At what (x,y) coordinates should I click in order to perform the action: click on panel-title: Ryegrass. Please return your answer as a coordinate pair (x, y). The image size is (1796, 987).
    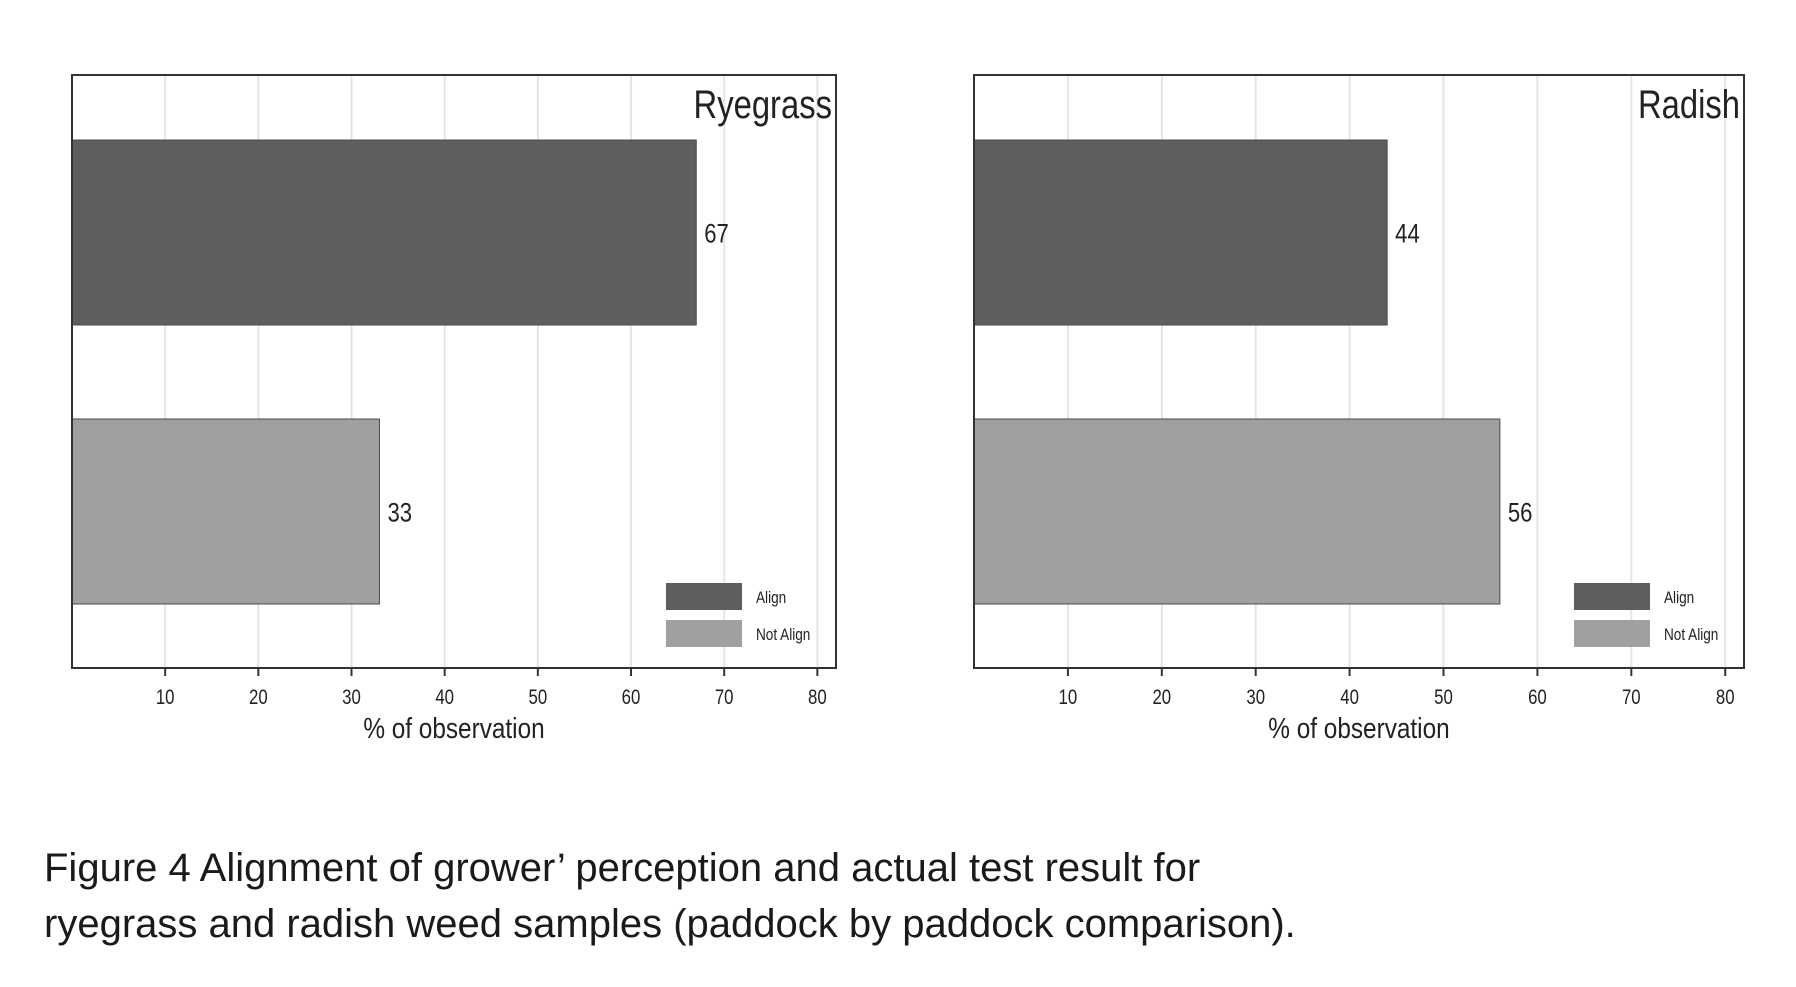
    Looking at the image, I should click on (763, 104).